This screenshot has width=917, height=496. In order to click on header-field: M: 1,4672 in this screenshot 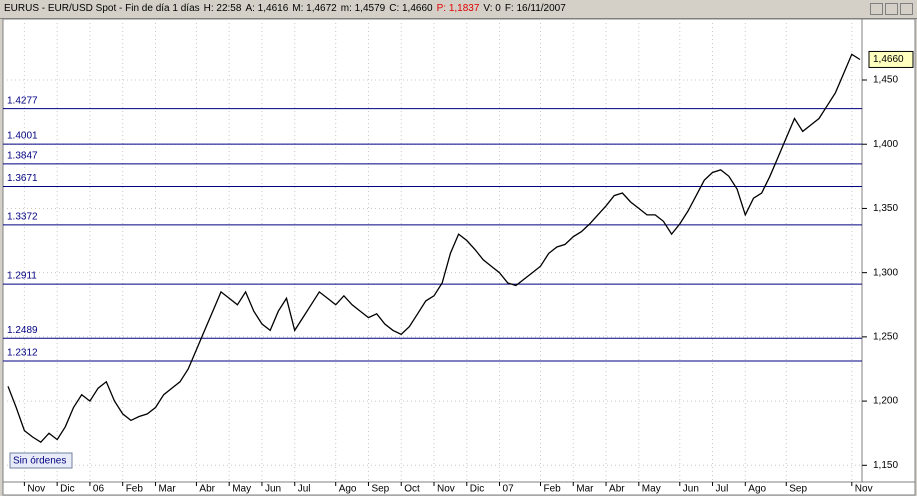, I will do `click(314, 8)`.